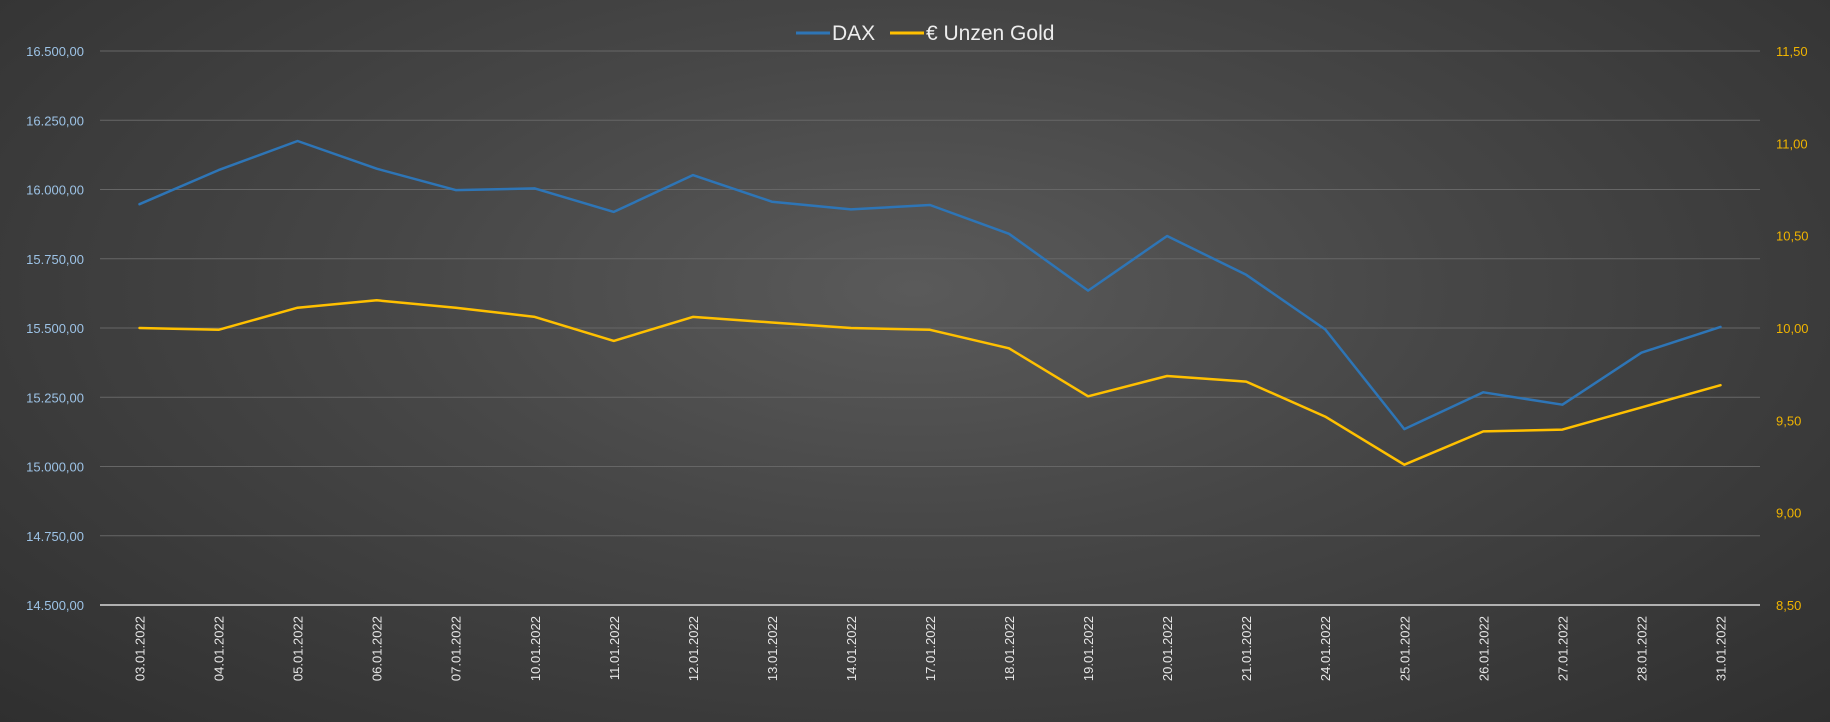 The image size is (1830, 722). I want to click on left-tick-label: 16.500,00, so click(55, 51).